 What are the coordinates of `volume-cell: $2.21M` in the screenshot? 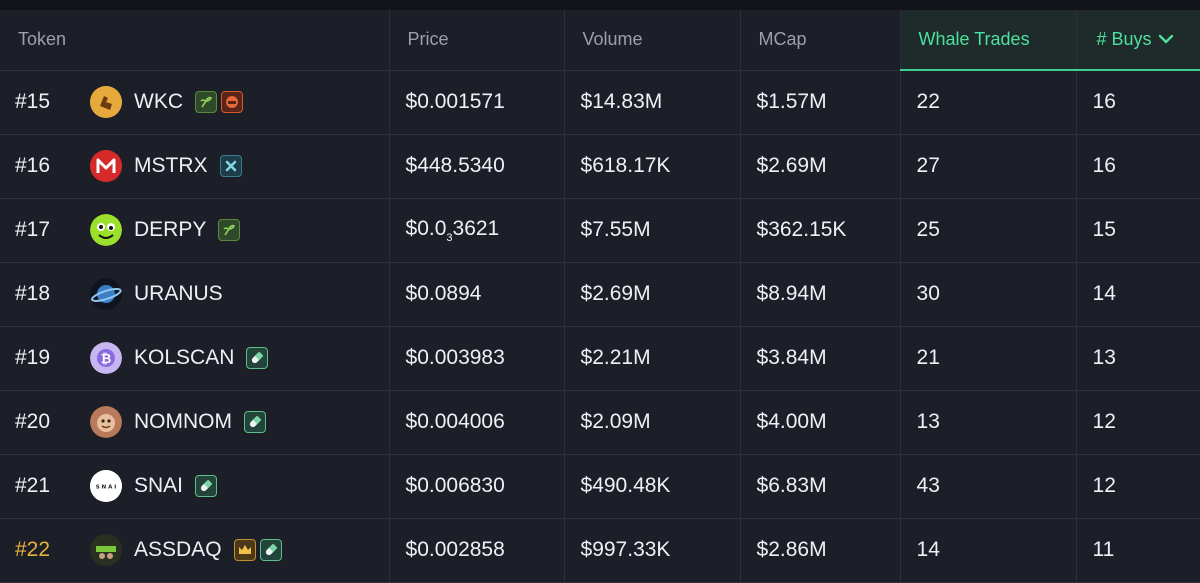 It's located at (652, 358).